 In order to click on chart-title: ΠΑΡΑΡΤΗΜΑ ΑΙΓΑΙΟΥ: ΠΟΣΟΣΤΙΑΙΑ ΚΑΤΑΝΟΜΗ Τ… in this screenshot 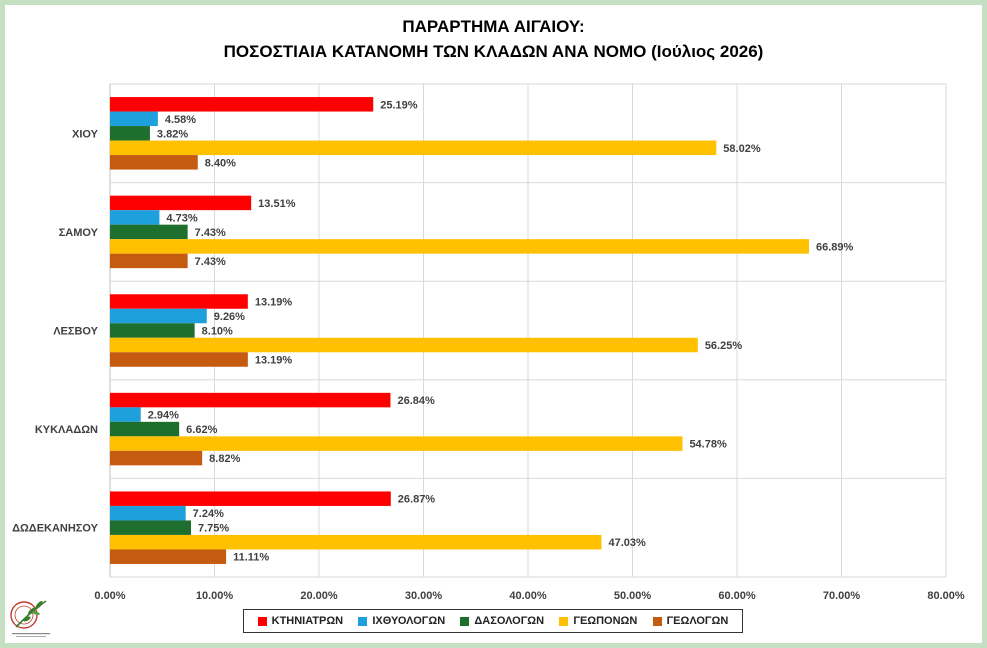, I will do `click(493, 39)`.